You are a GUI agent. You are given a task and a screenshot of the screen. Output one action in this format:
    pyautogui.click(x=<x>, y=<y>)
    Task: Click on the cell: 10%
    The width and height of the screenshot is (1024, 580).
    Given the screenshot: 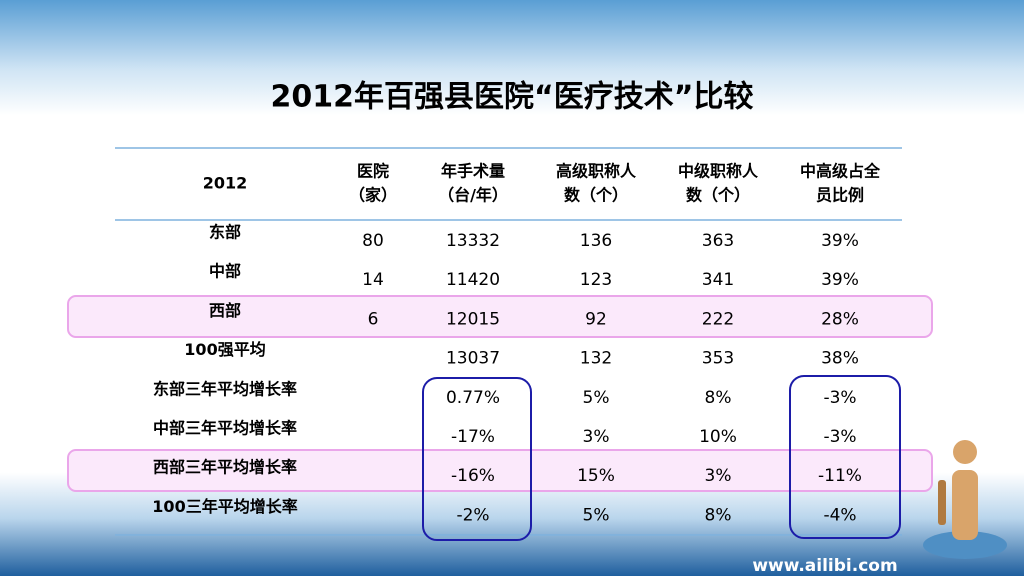 What is the action you would take?
    pyautogui.click(x=718, y=437)
    